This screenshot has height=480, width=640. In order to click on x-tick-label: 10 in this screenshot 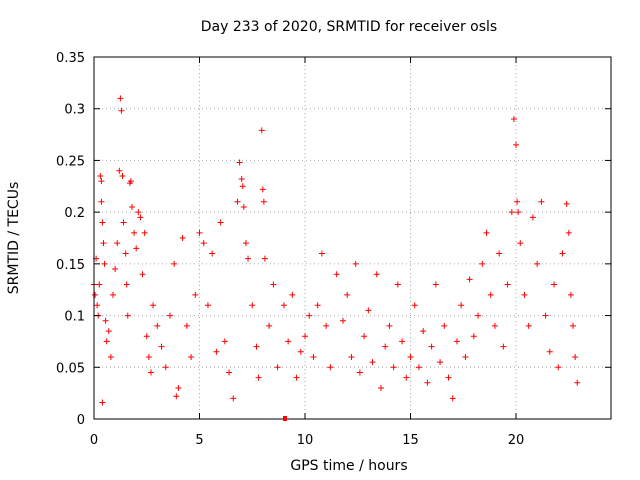, I will do `click(305, 440)`.